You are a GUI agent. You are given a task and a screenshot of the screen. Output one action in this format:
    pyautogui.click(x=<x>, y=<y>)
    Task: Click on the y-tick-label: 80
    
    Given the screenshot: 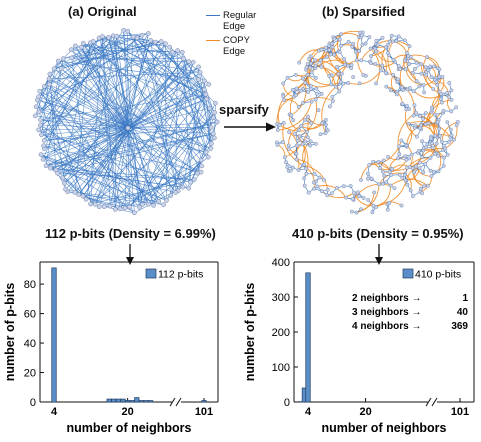 What is the action you would take?
    pyautogui.click(x=30, y=285)
    